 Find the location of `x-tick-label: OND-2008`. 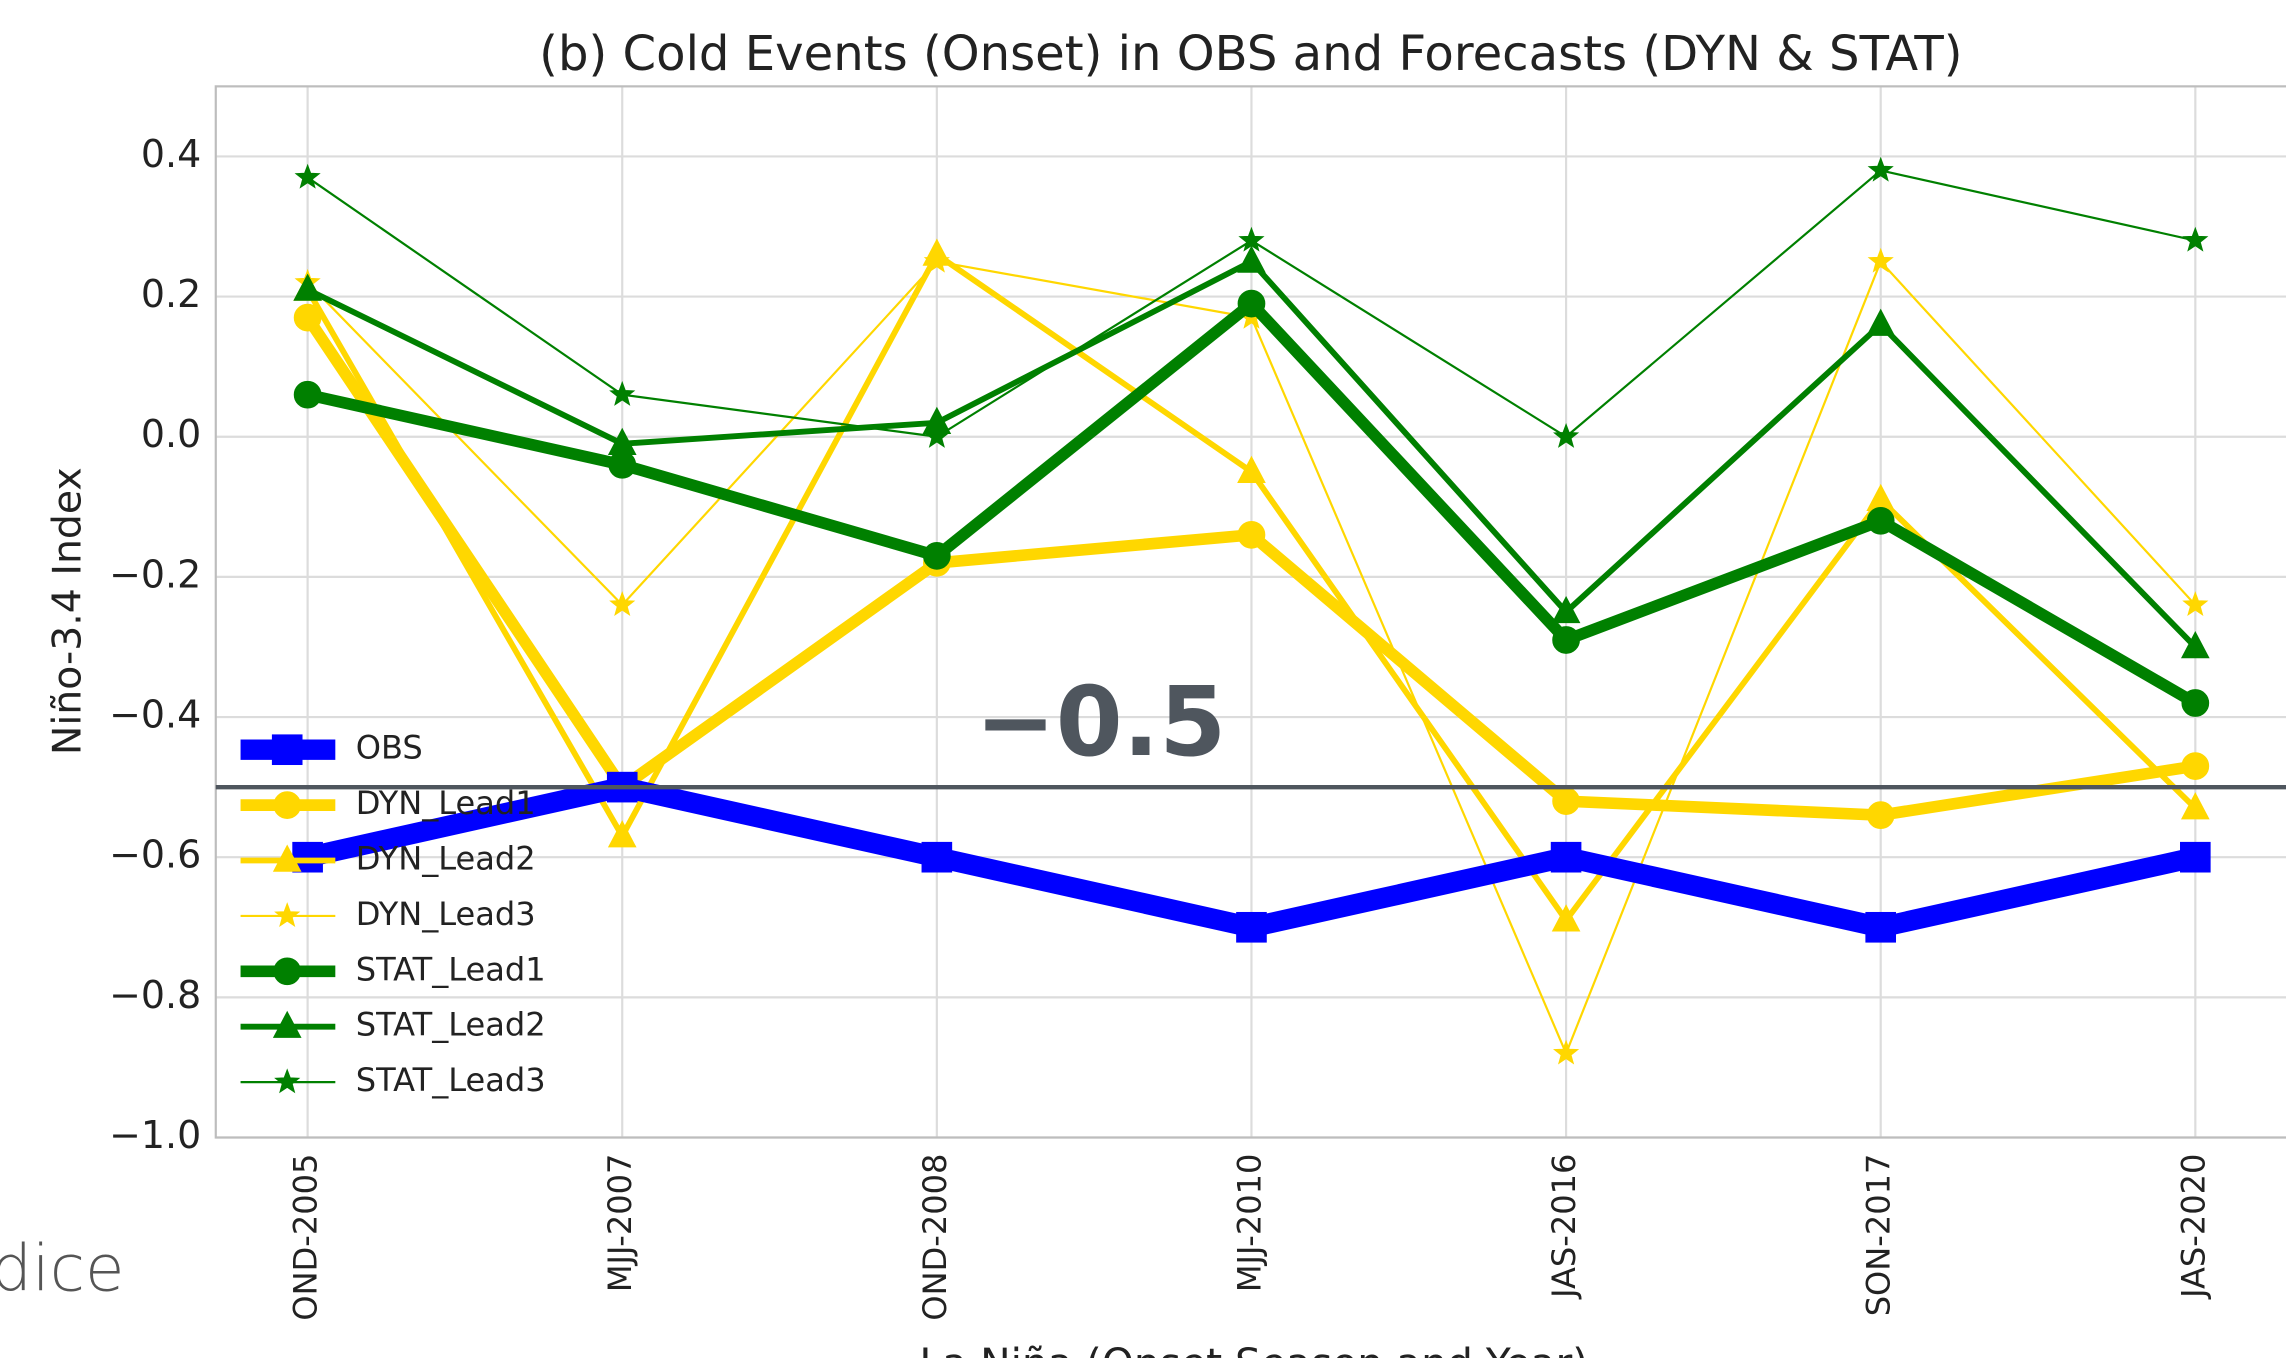

x-tick-label: OND-2008 is located at coordinates (935, 1237).